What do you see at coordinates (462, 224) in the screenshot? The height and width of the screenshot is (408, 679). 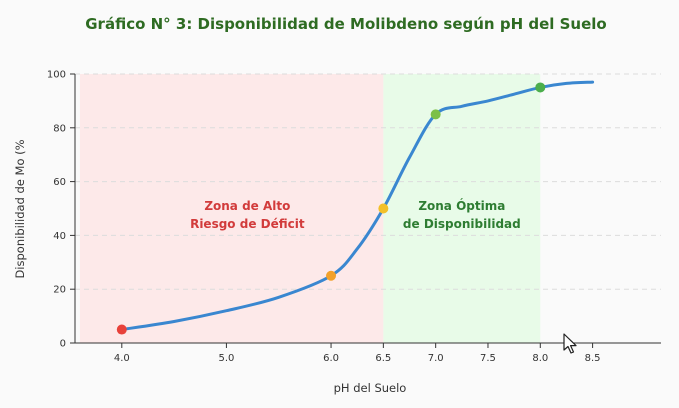 I see `zone-label-1-1: de Disponibilidad` at bounding box center [462, 224].